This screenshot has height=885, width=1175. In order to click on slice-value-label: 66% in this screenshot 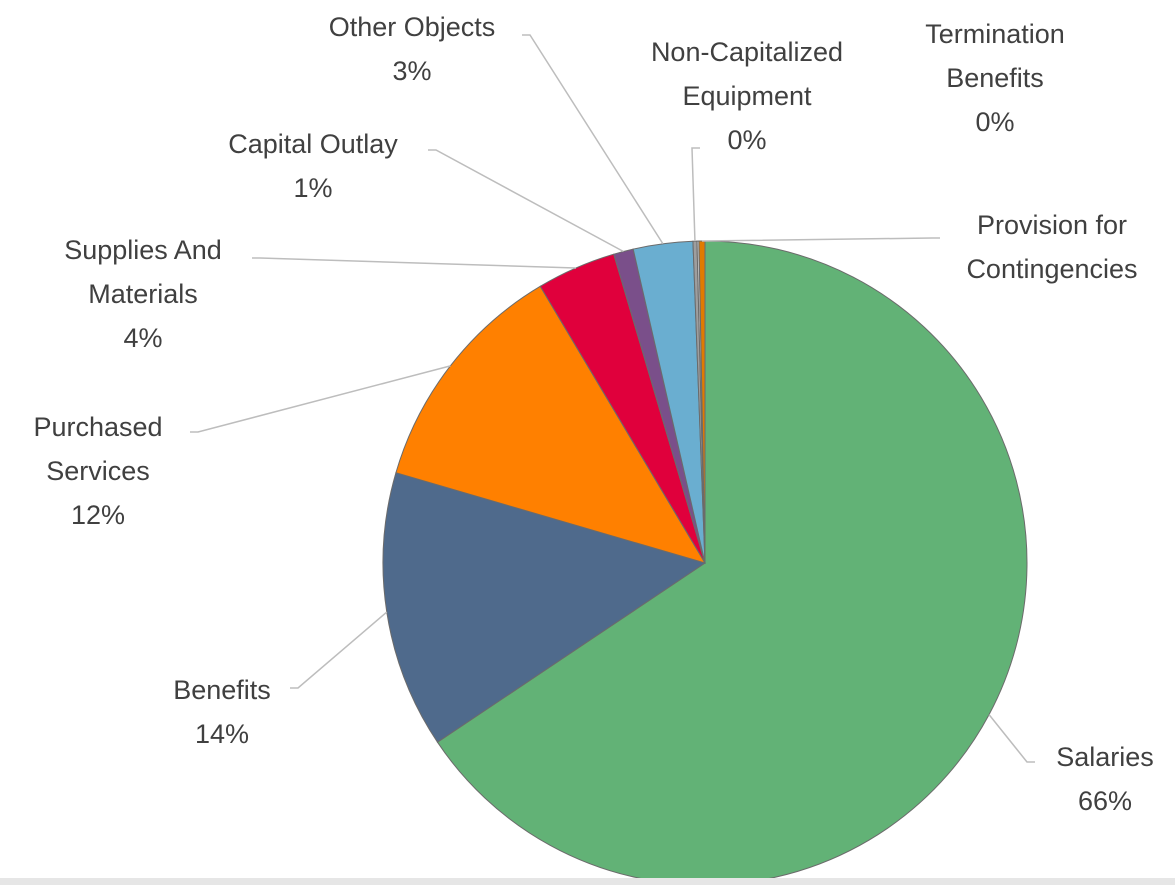, I will do `click(1105, 801)`.